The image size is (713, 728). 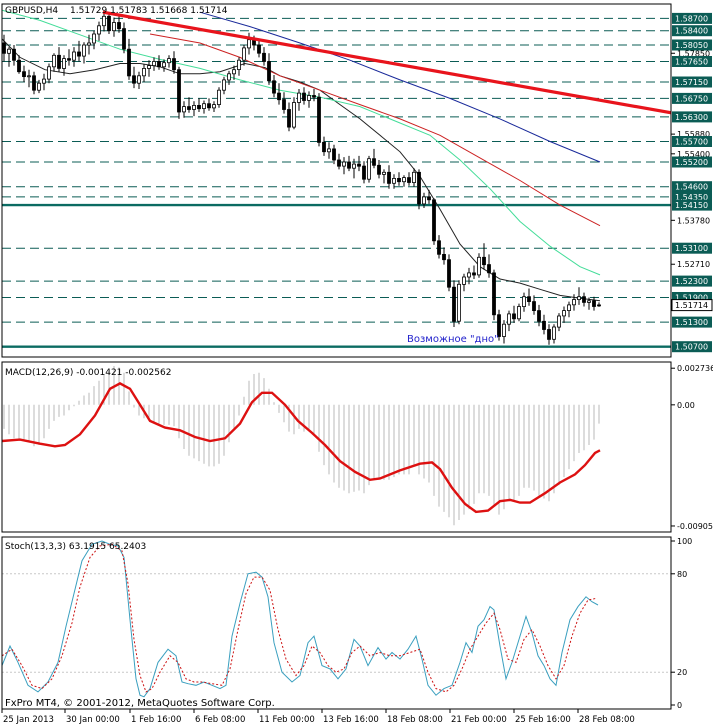 I want to click on time-axis-label: 25 Jan 2013, so click(x=28, y=720).